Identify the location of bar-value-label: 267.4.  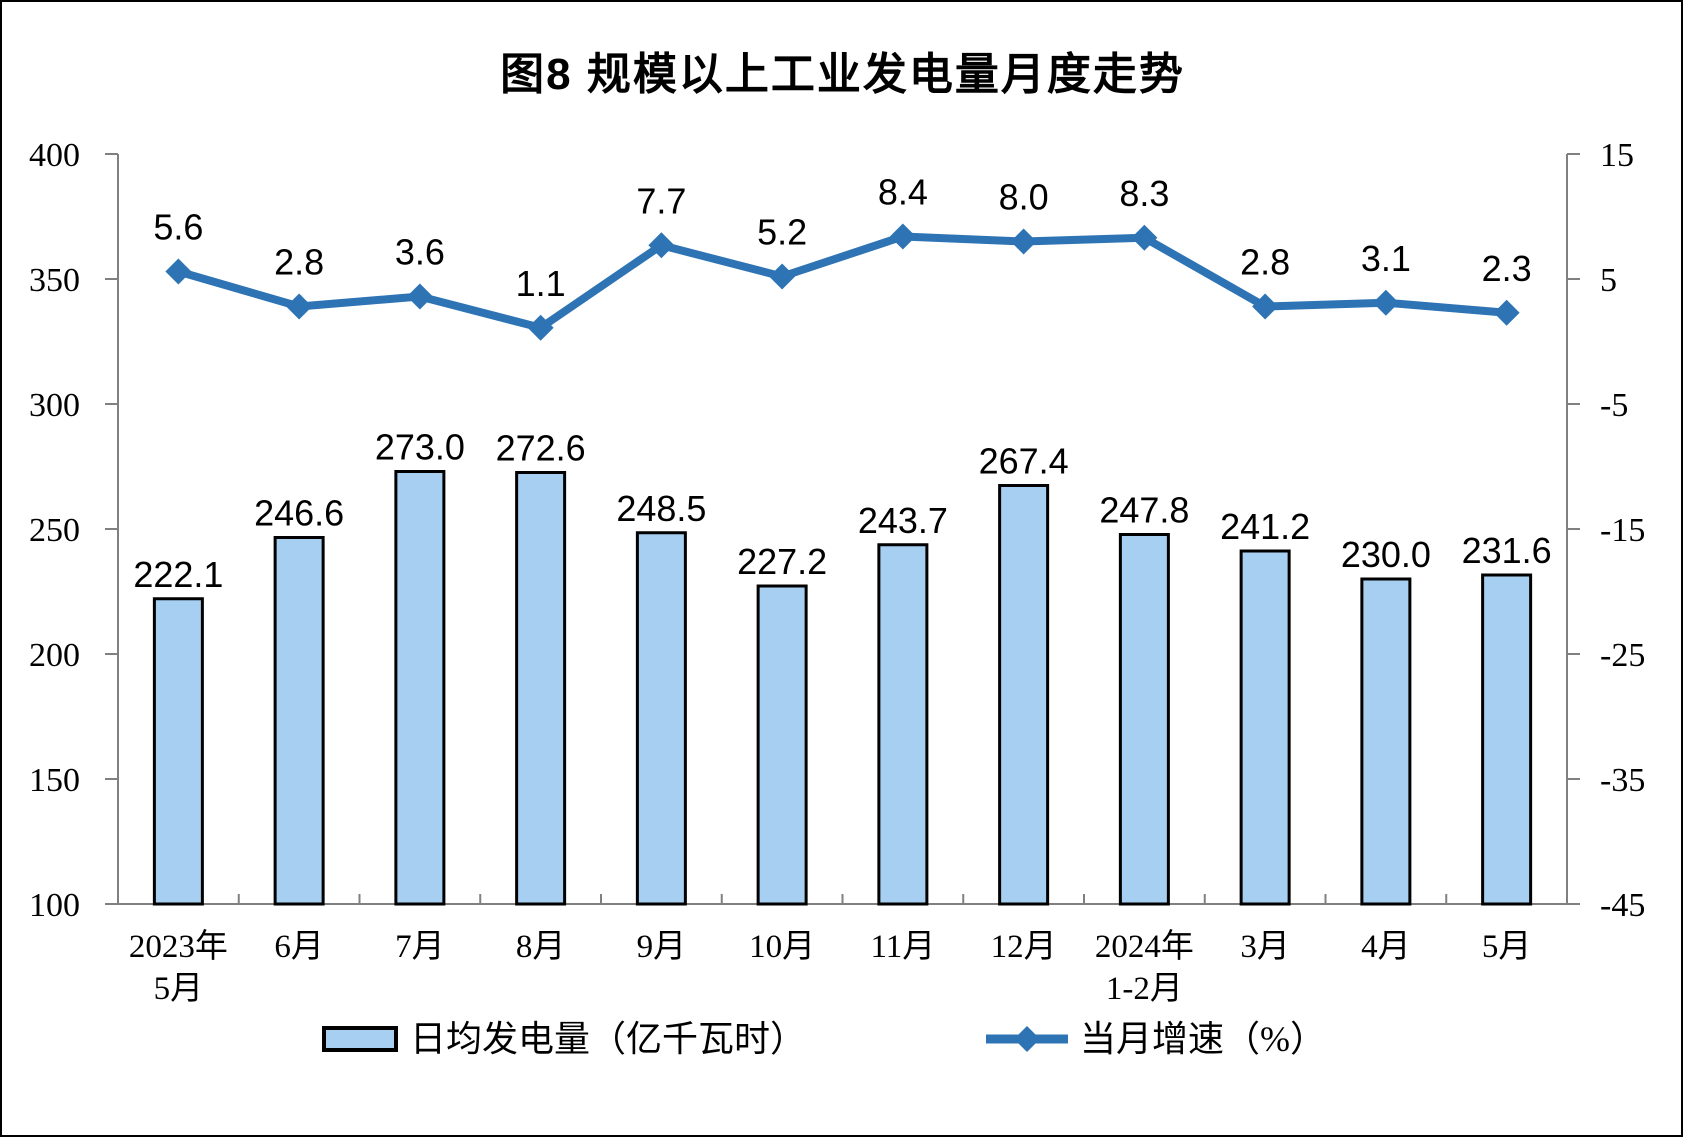
(1024, 461).